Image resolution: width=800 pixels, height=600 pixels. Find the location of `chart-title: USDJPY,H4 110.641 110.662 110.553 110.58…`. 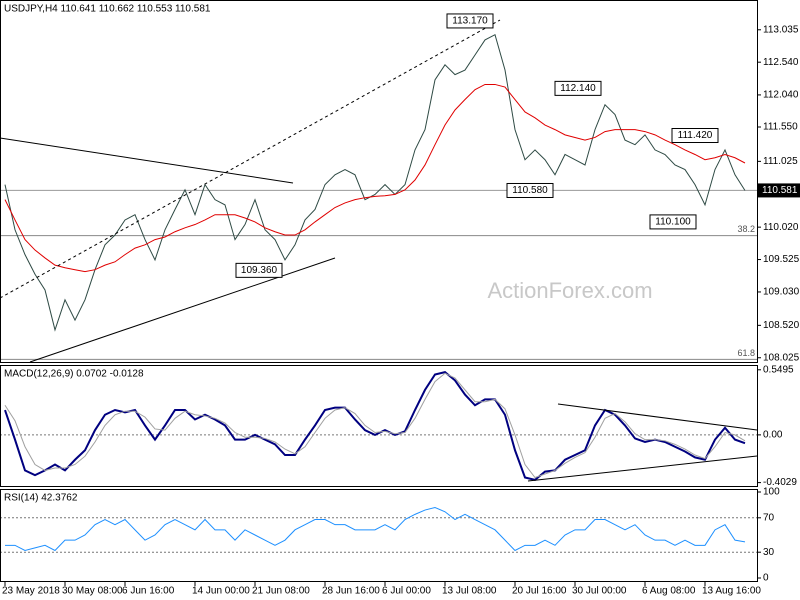

chart-title: USDJPY,H4 110.641 110.662 110.553 110.58… is located at coordinates (107, 9).